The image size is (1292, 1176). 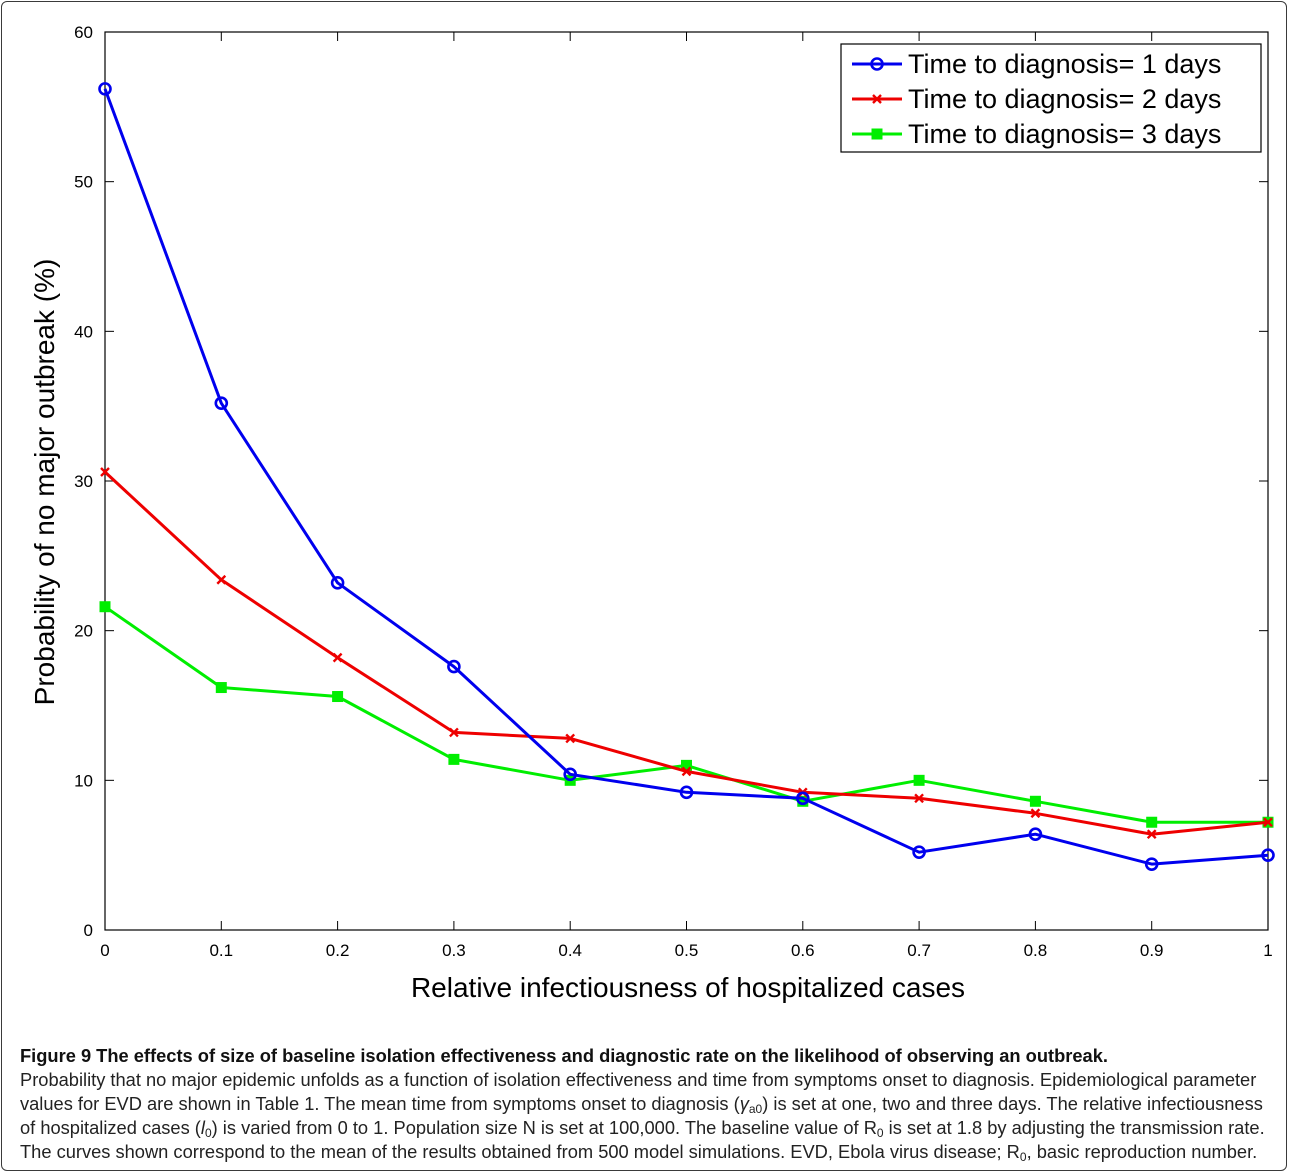 What do you see at coordinates (1036, 950) in the screenshot?
I see `x-tick-label: 0.8` at bounding box center [1036, 950].